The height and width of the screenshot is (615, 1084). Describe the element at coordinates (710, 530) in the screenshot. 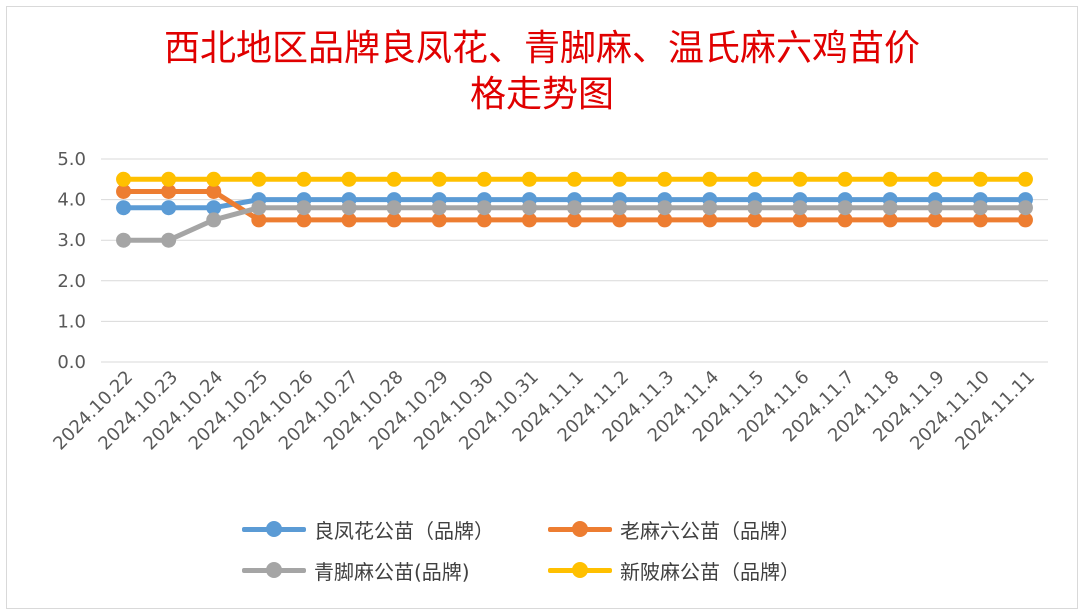

I see `legend-label: 老麻六公苗（品牌）` at that location.